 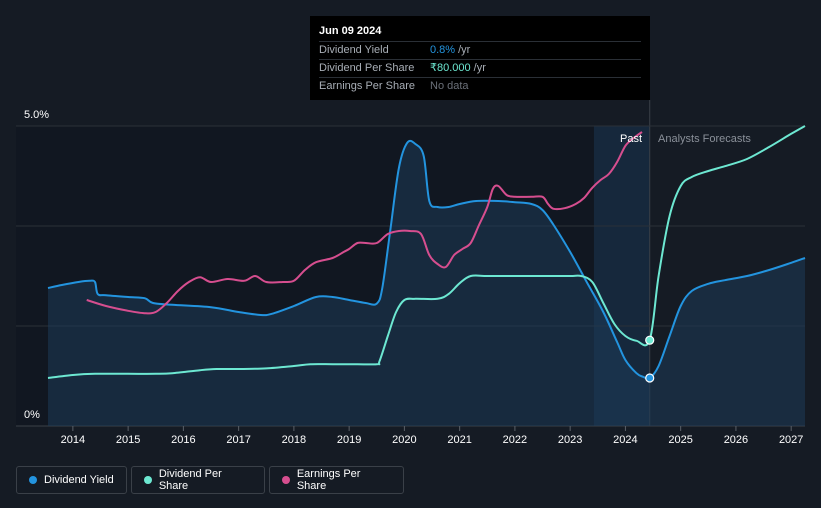 What do you see at coordinates (36, 115) in the screenshot?
I see `y-tick-label: 5.0%` at bounding box center [36, 115].